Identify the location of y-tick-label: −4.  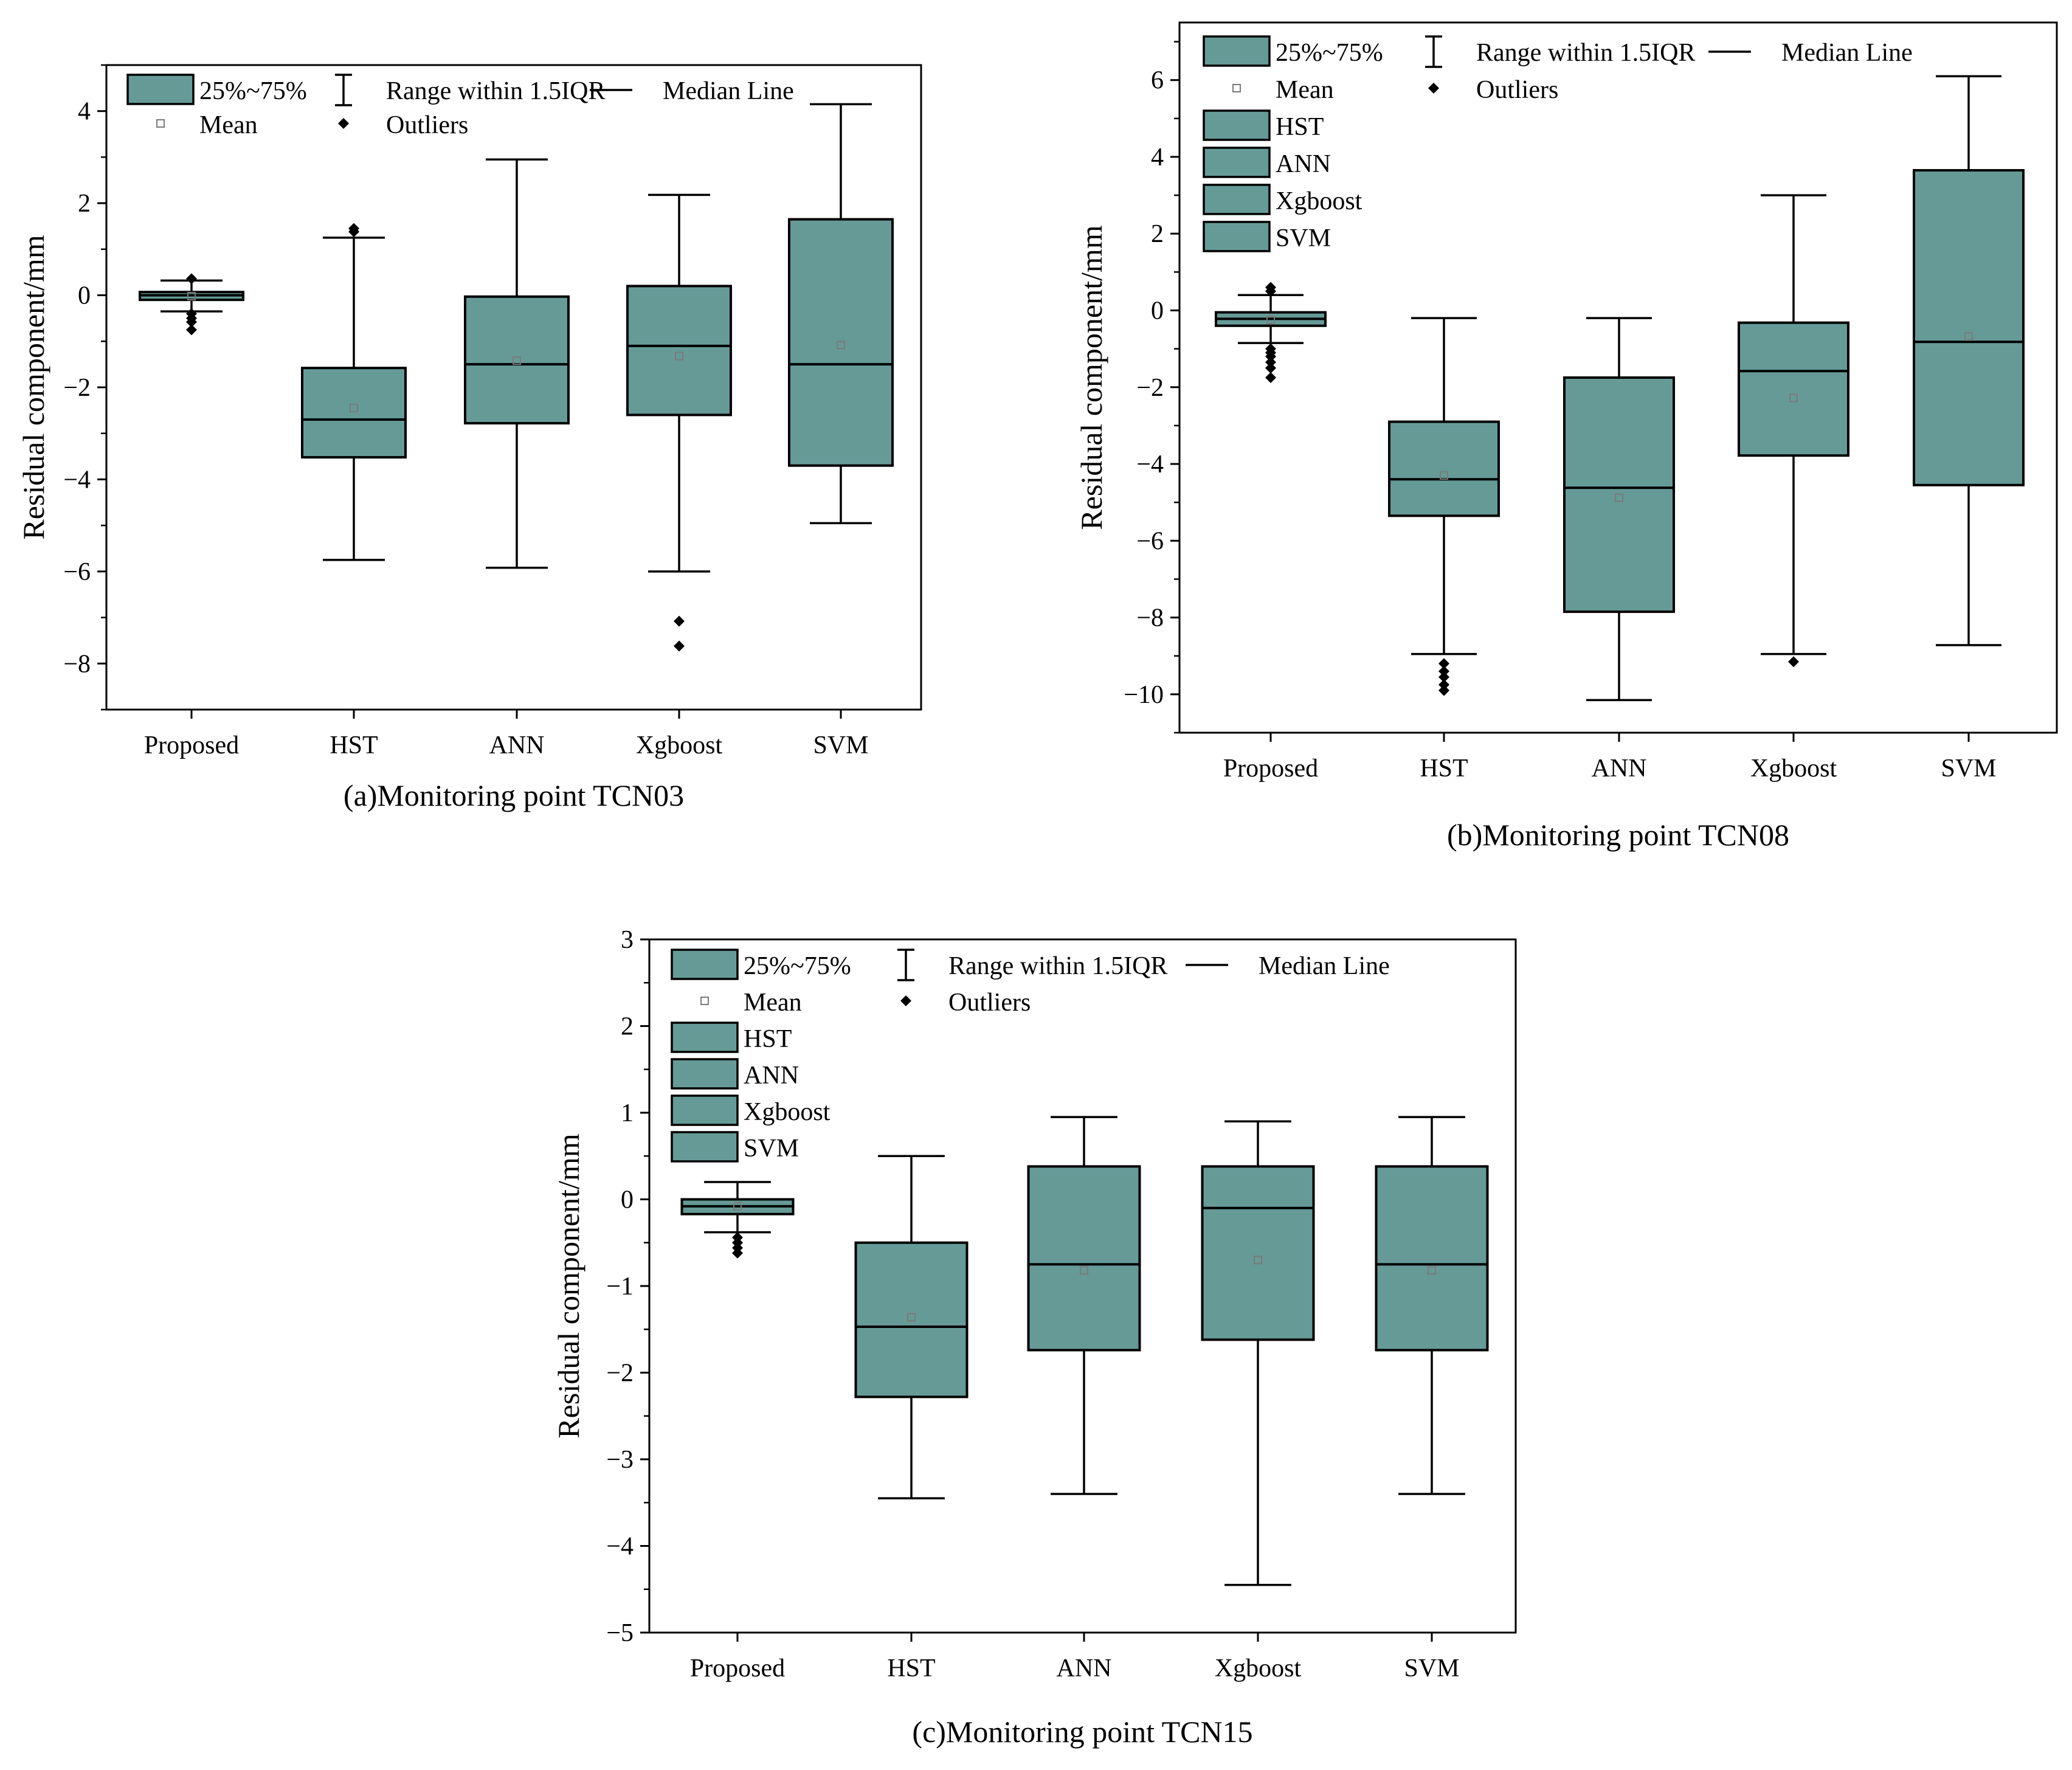
(620, 1547).